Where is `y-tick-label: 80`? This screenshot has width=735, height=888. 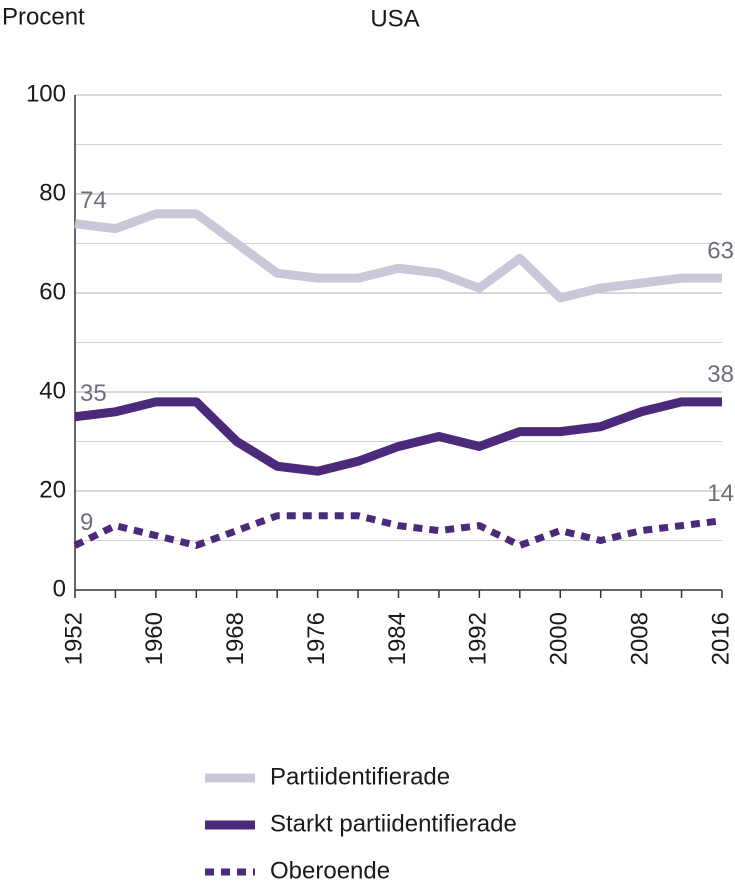 y-tick-label: 80 is located at coordinates (52, 192).